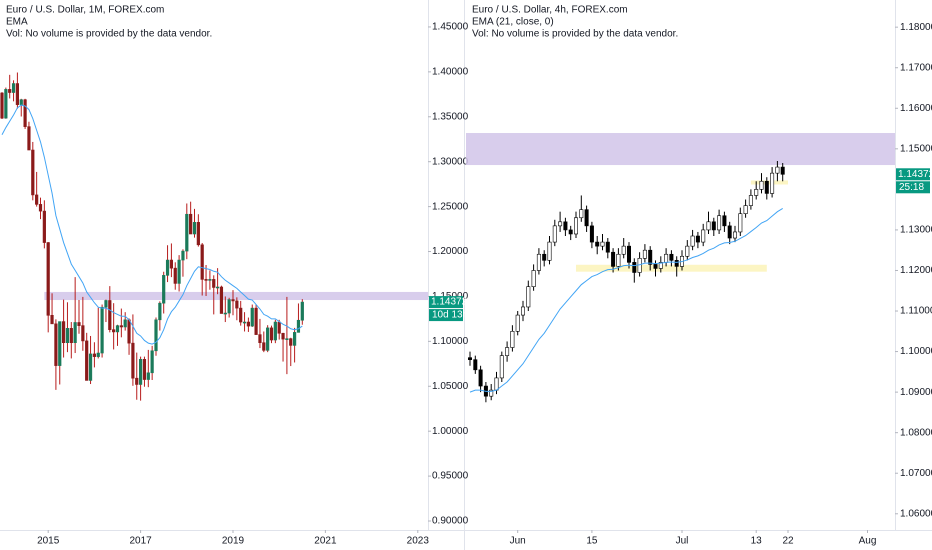 This screenshot has height=550, width=932. What do you see at coordinates (513, 22) in the screenshot?
I see `indicator-label: EMA (21, close, 0)` at bounding box center [513, 22].